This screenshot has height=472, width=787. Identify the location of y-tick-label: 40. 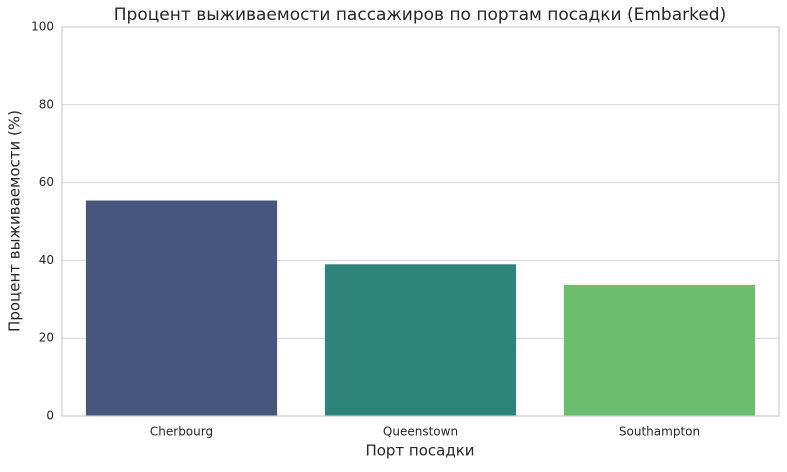
(46, 260).